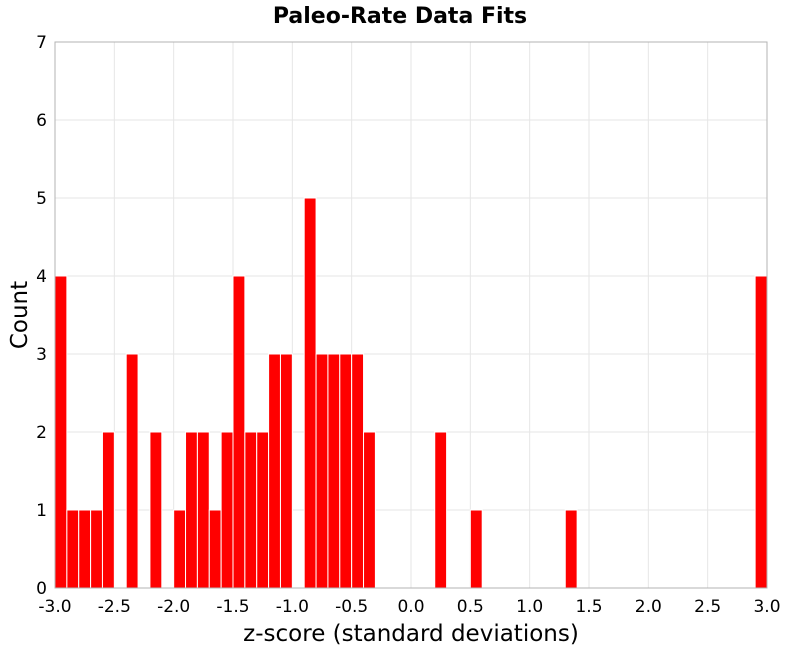 This screenshot has width=800, height=654. I want to click on x-tick-label-4: -1.0, so click(292, 607).